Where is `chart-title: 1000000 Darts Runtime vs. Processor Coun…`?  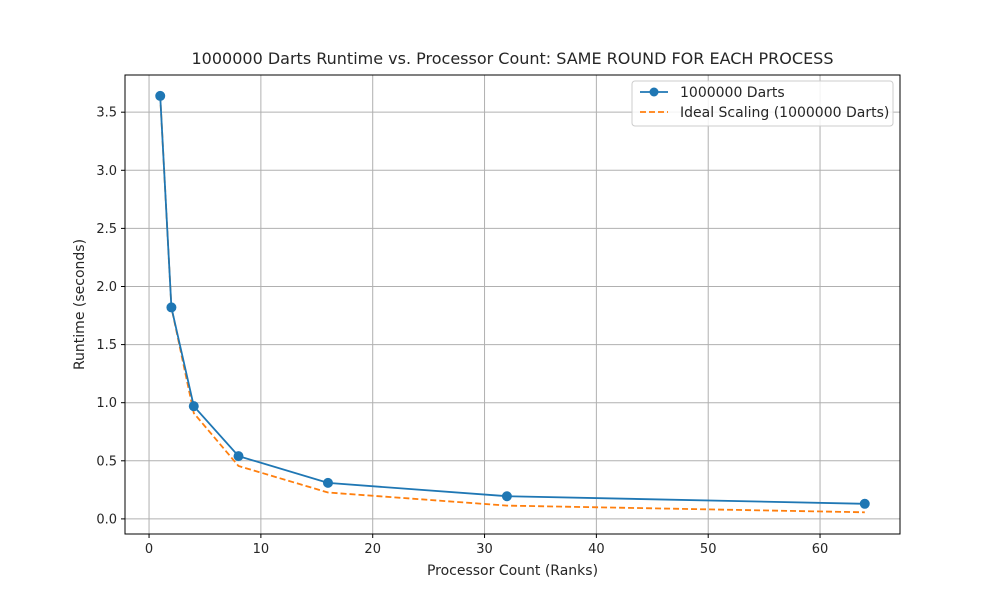 chart-title: 1000000 Darts Runtime vs. Processor Coun… is located at coordinates (513, 58).